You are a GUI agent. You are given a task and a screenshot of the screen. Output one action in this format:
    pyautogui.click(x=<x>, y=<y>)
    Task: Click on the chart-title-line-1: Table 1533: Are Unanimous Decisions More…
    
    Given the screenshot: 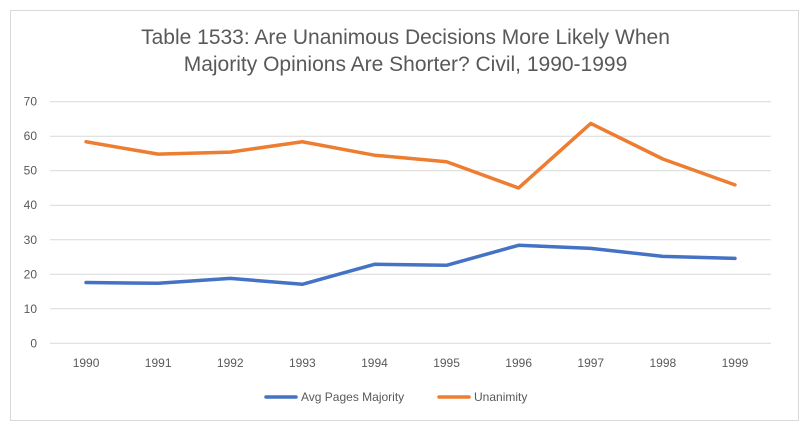 What is the action you would take?
    pyautogui.click(x=405, y=37)
    